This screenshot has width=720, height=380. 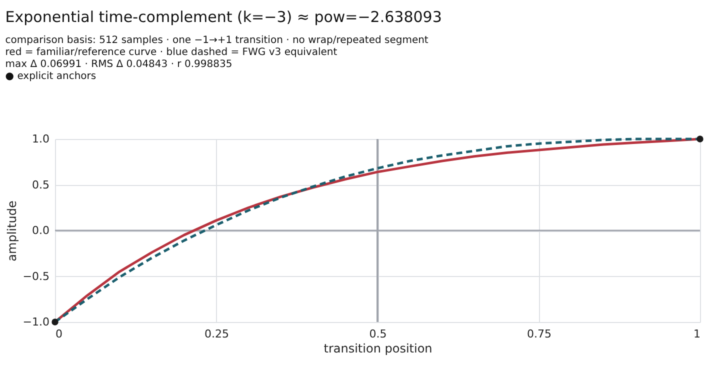 I want to click on chart-title: Exponential time-complement (k=−3) ≈ pow=−2.638093, so click(x=223, y=17).